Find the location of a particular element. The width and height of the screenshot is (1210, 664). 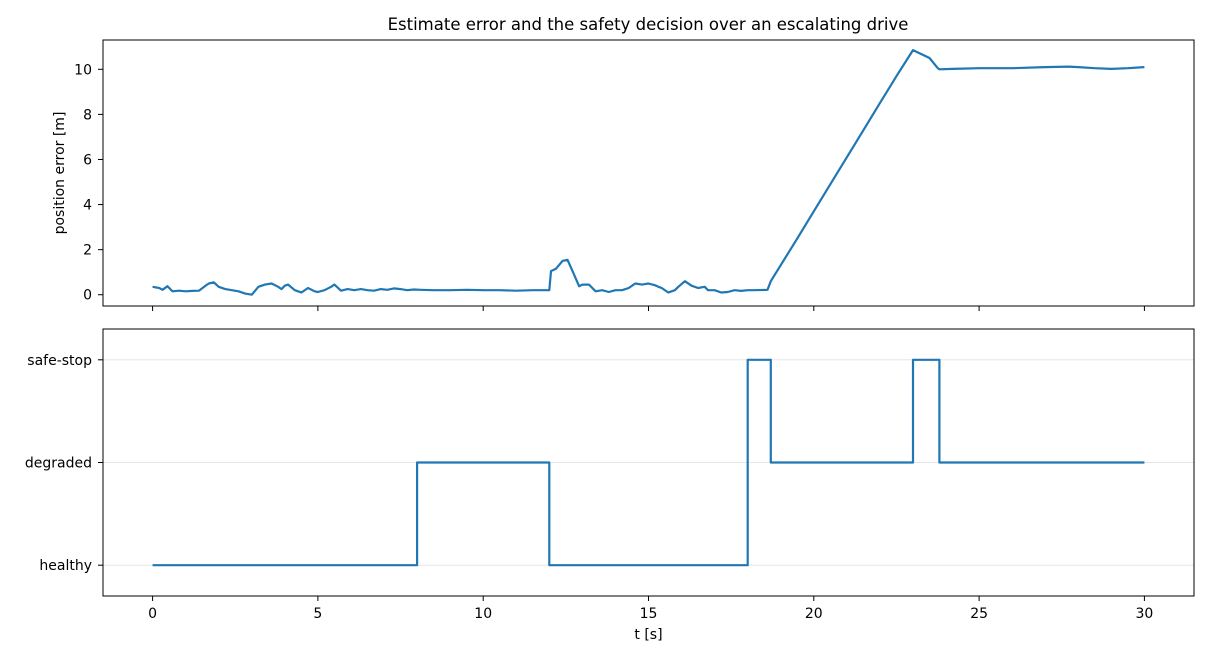

panel-2-x-tick-label: 5 is located at coordinates (317, 614).